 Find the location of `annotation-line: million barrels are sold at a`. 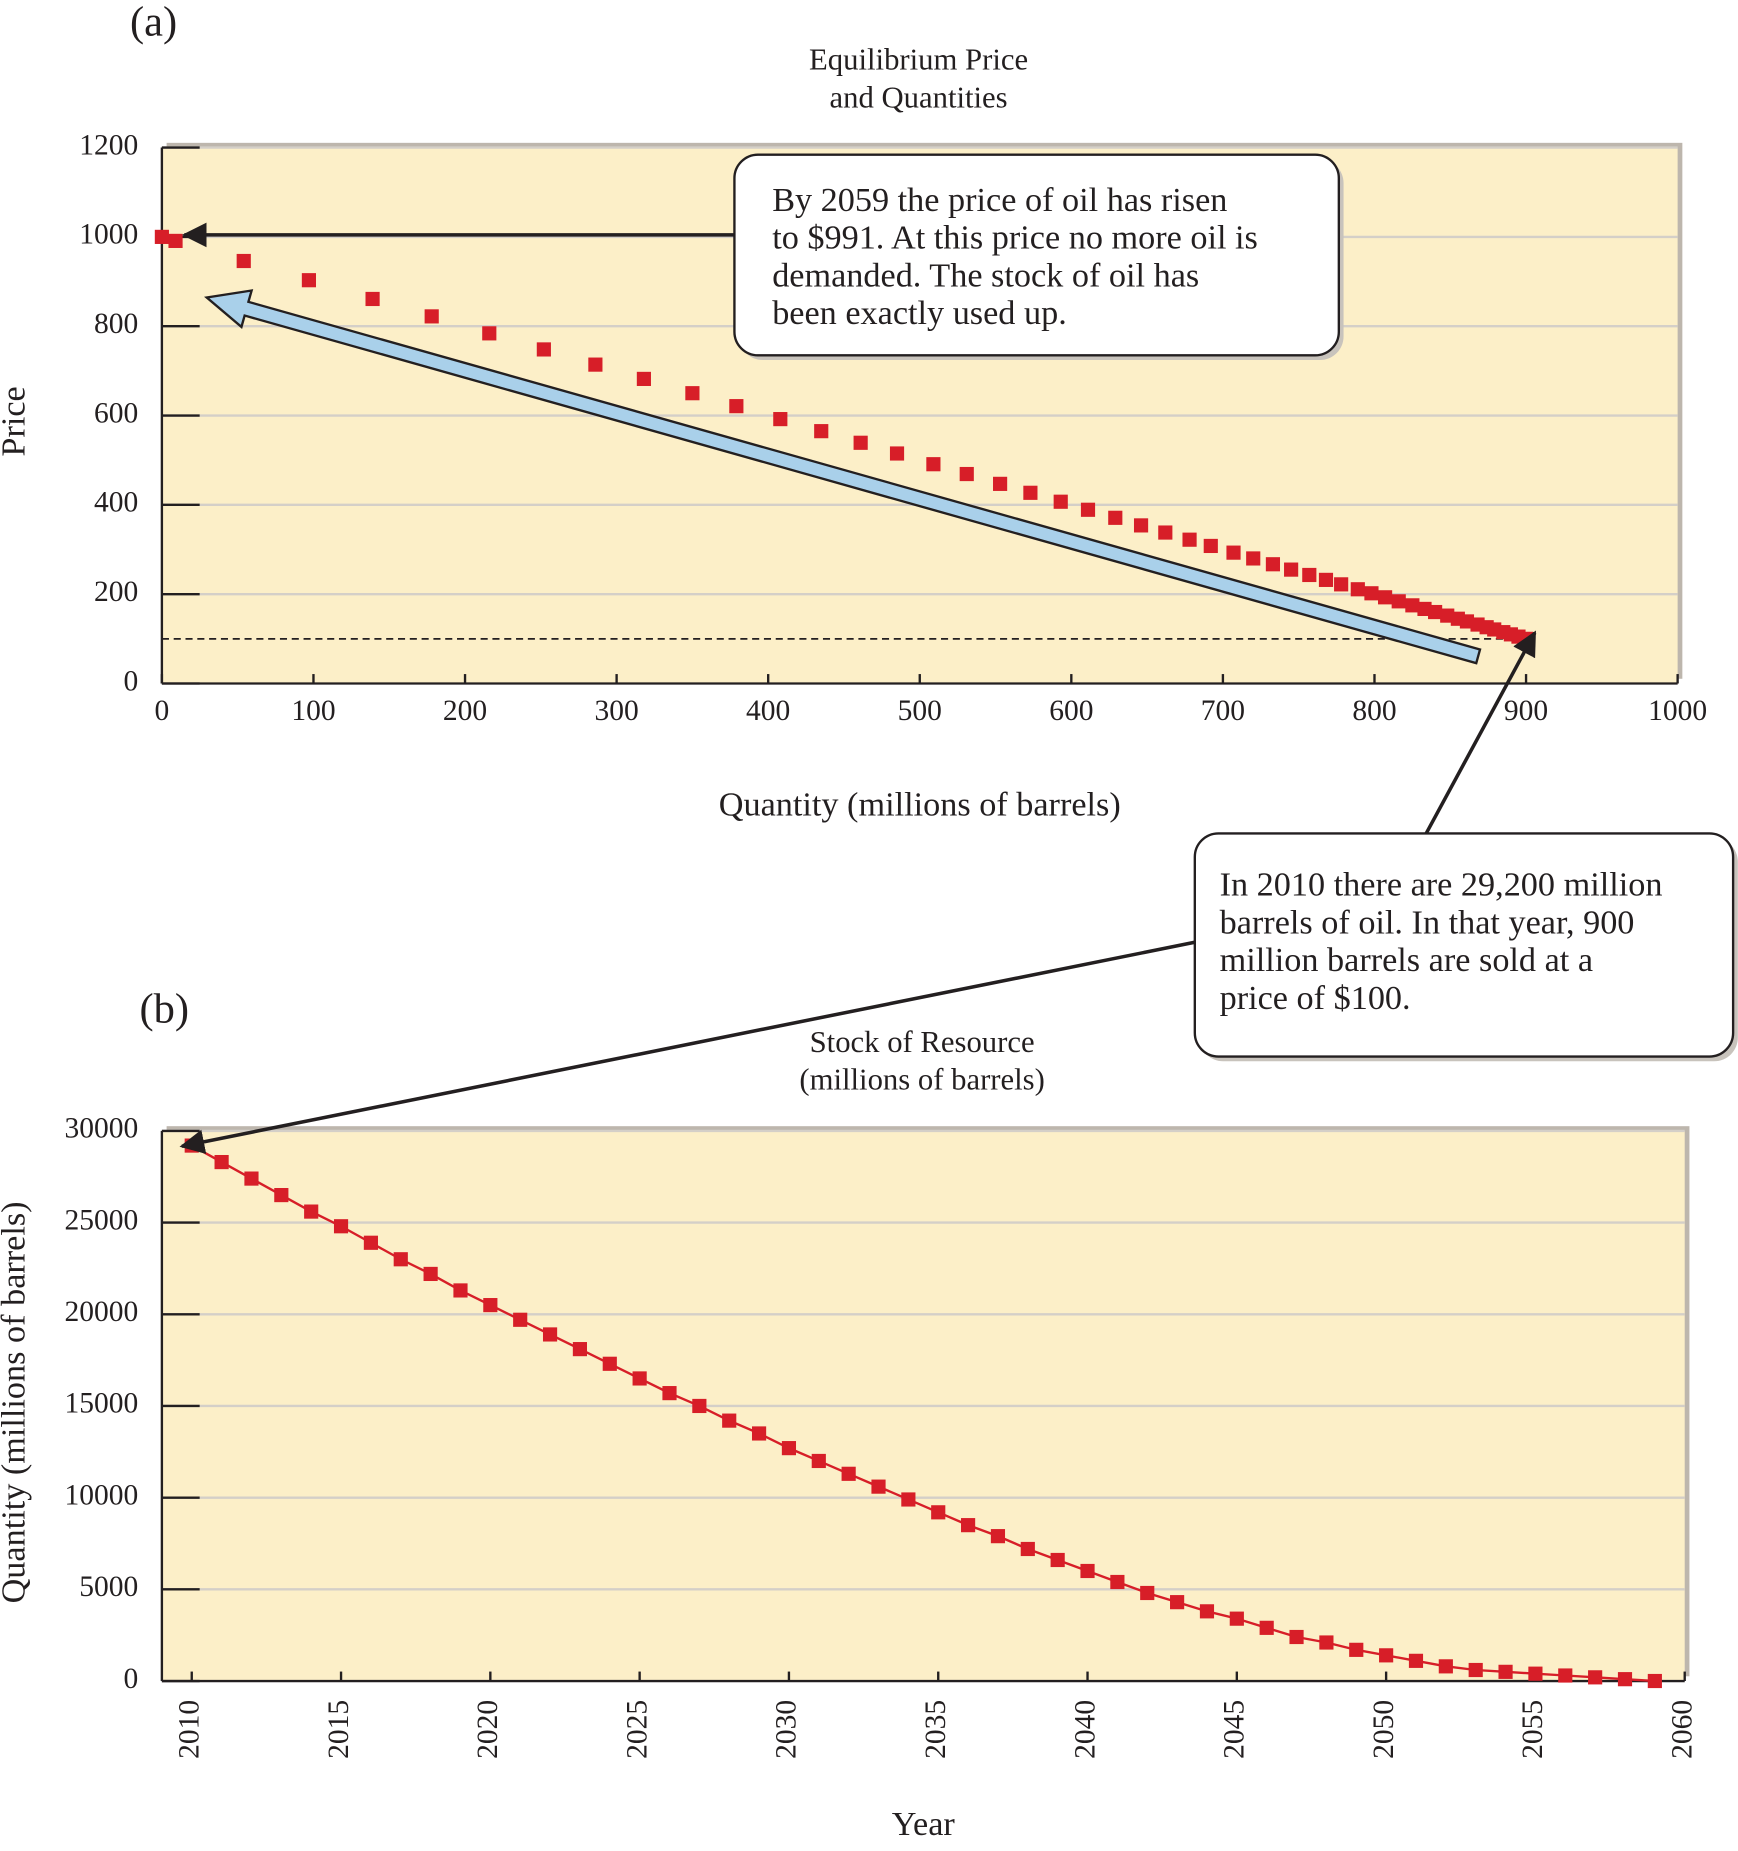

annotation-line: million barrels are sold at a is located at coordinates (1406, 960).